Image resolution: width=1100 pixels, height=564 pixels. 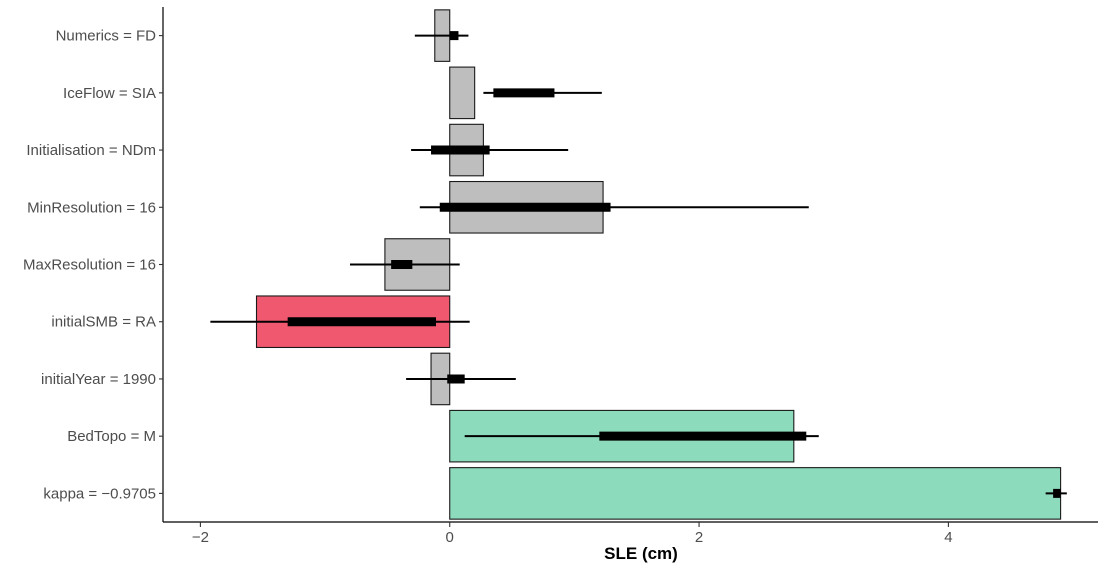 I want to click on x-tick-label: 2, so click(x=699, y=537).